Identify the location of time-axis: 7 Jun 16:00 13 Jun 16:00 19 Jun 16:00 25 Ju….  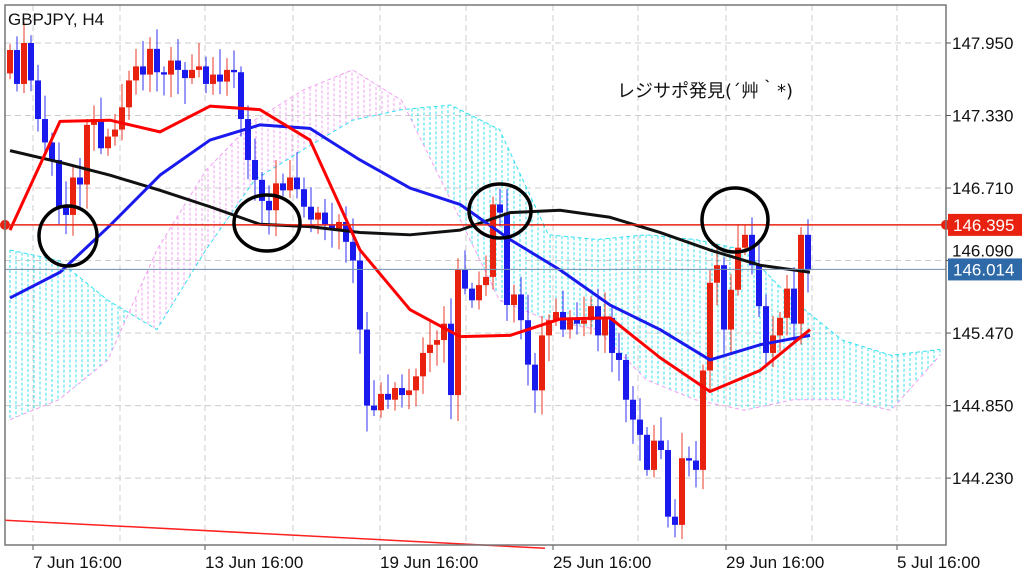
(506, 558).